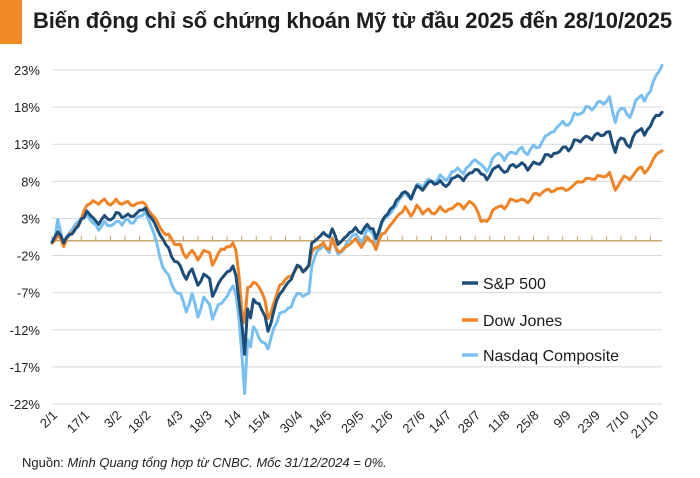 The image size is (700, 478). What do you see at coordinates (27, 70) in the screenshot?
I see `y-tick-label: 23%` at bounding box center [27, 70].